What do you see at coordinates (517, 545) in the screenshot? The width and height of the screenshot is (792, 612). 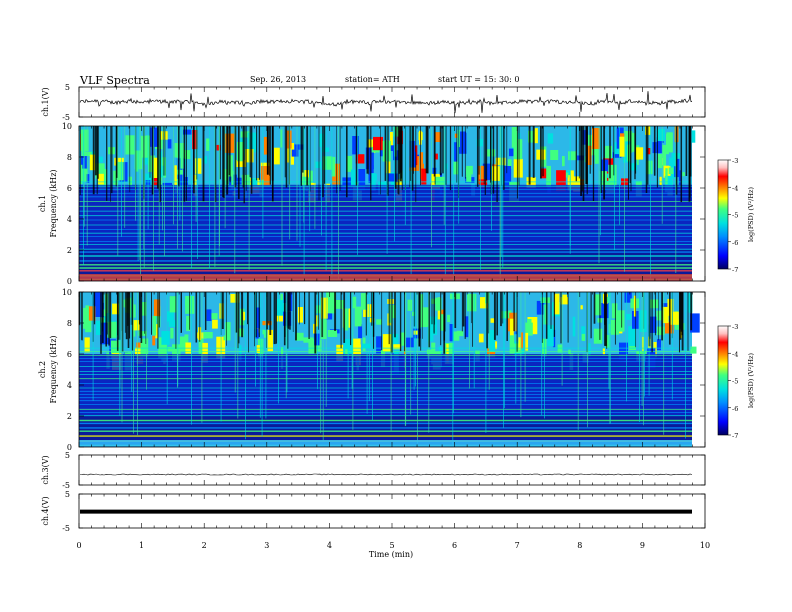 I see `x-tick-label: 7` at bounding box center [517, 545].